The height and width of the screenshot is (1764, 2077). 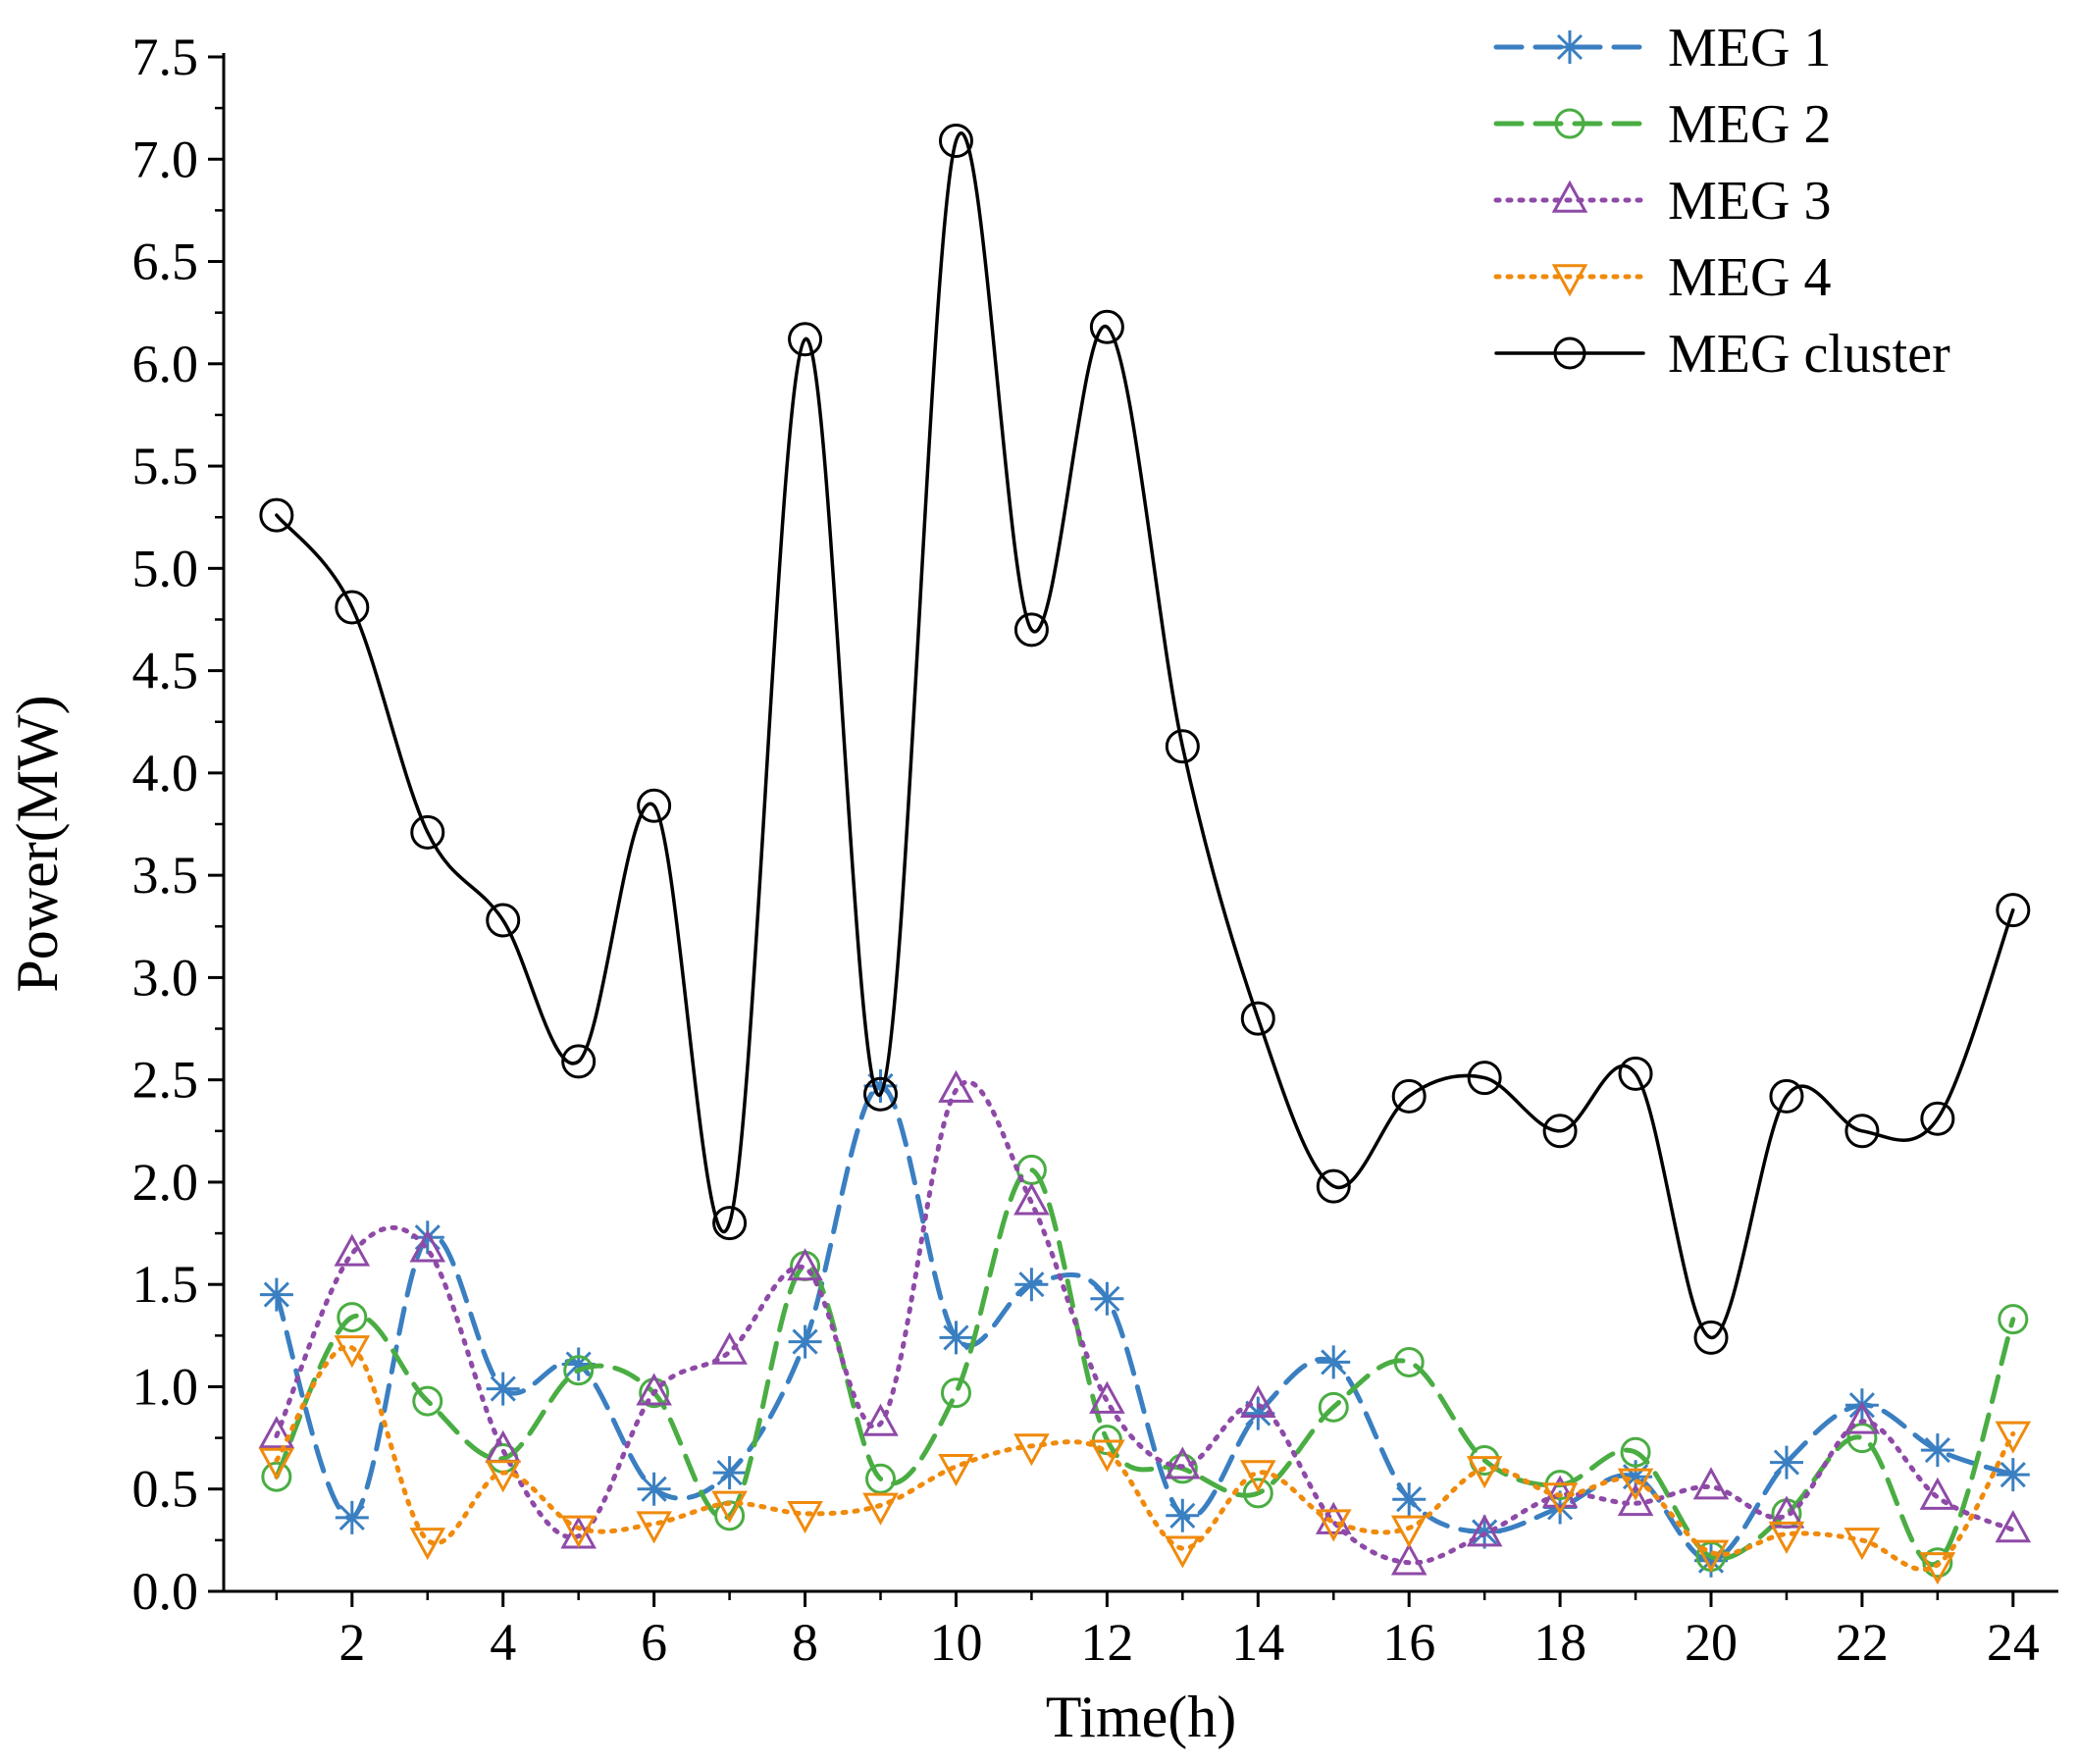 What do you see at coordinates (165, 159) in the screenshot?
I see `y-tick-label: 7.0` at bounding box center [165, 159].